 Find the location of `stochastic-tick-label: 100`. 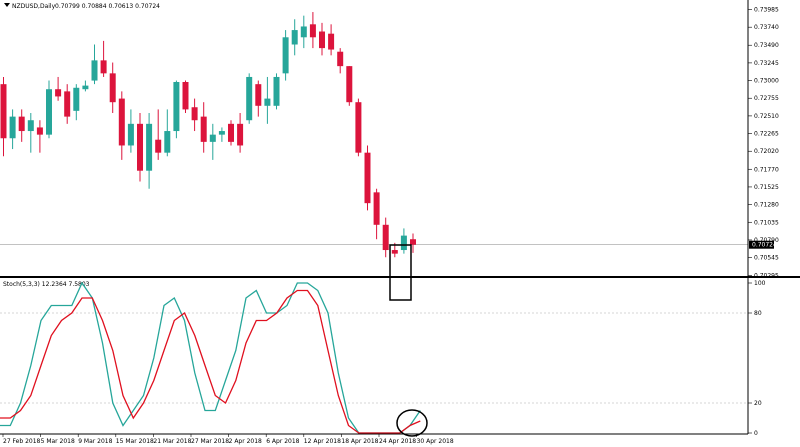

stochastic-tick-label: 100 is located at coordinates (760, 283).